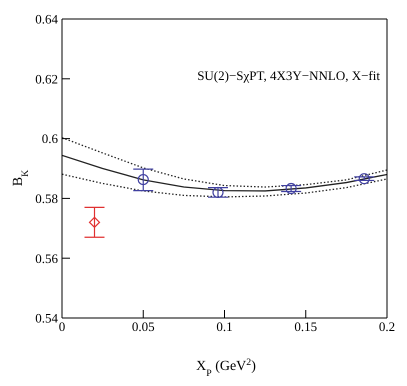  I want to click on y-tick-label: 0.58, so click(46, 198).